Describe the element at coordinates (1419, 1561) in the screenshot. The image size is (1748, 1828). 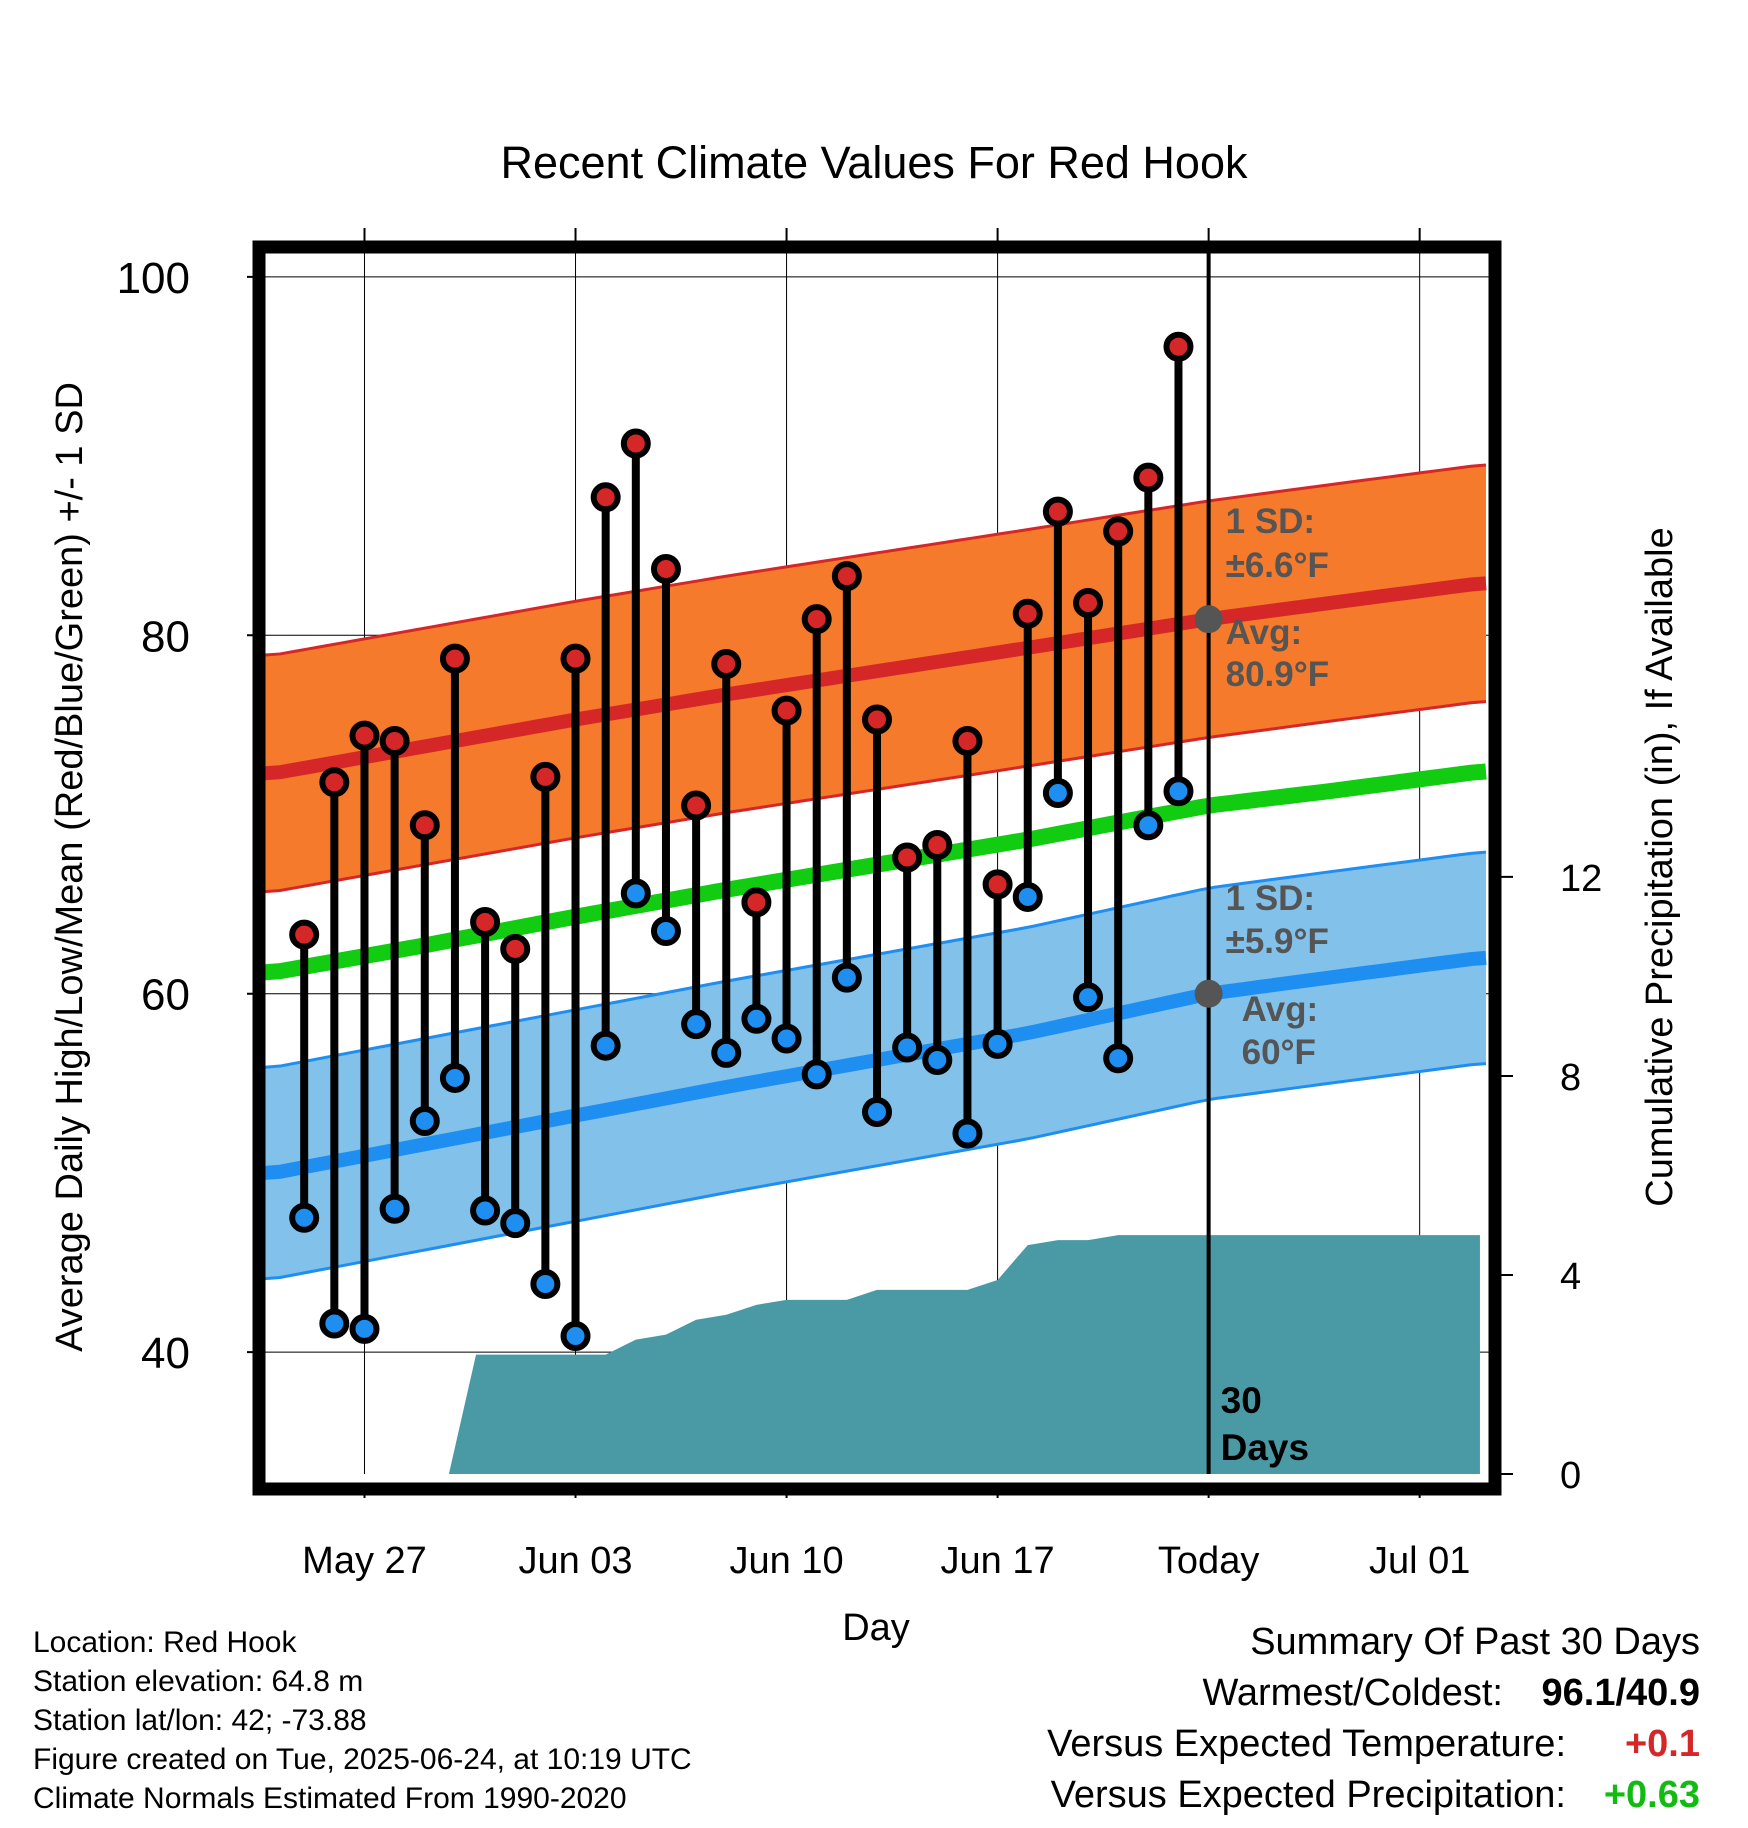
I see `x-tick-label: Jul 01` at that location.